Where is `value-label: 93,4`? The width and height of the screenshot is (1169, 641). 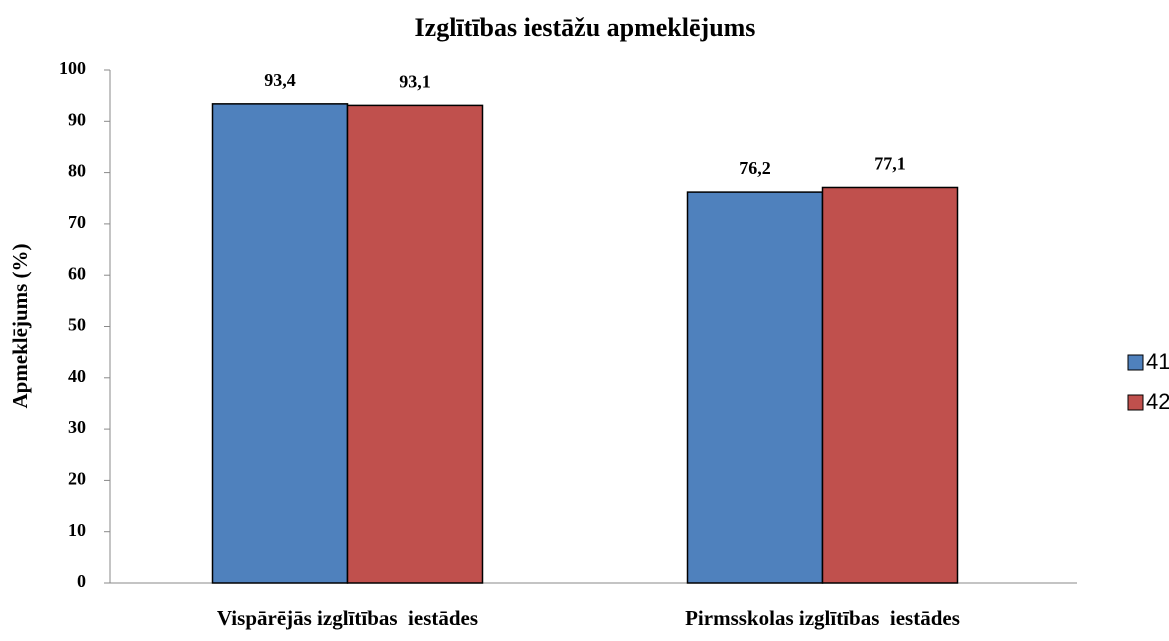
value-label: 93,4 is located at coordinates (280, 80).